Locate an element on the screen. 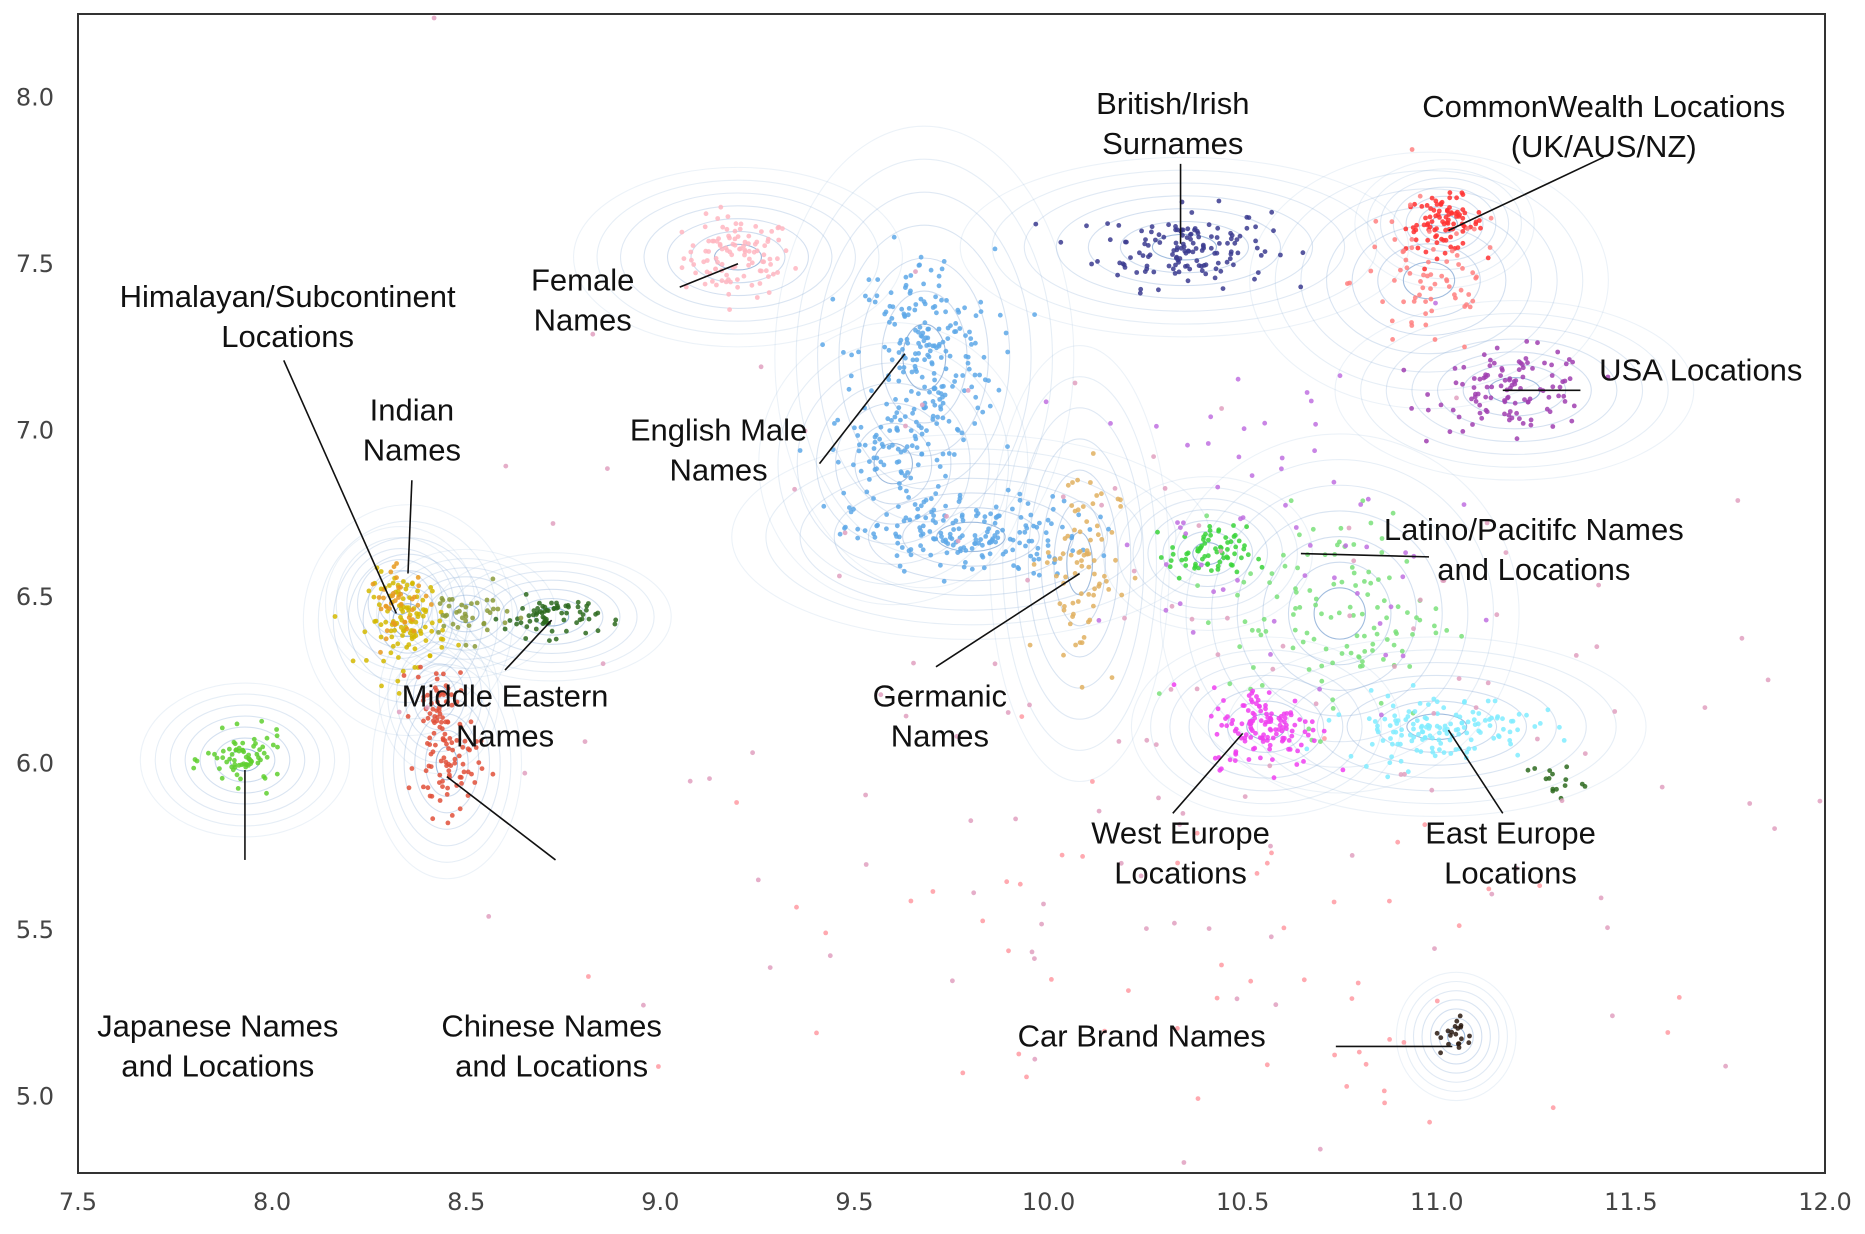 Image resolution: width=1865 pixels, height=1234 pixels. annotation-label-4-1: Locations is located at coordinates (287, 336).